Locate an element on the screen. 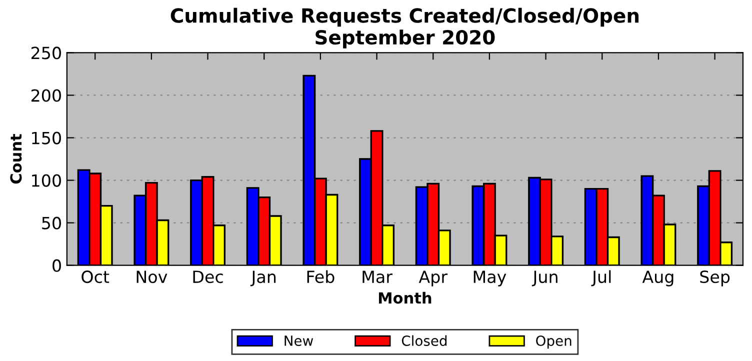  y-axis-title: Count is located at coordinates (16, 159).